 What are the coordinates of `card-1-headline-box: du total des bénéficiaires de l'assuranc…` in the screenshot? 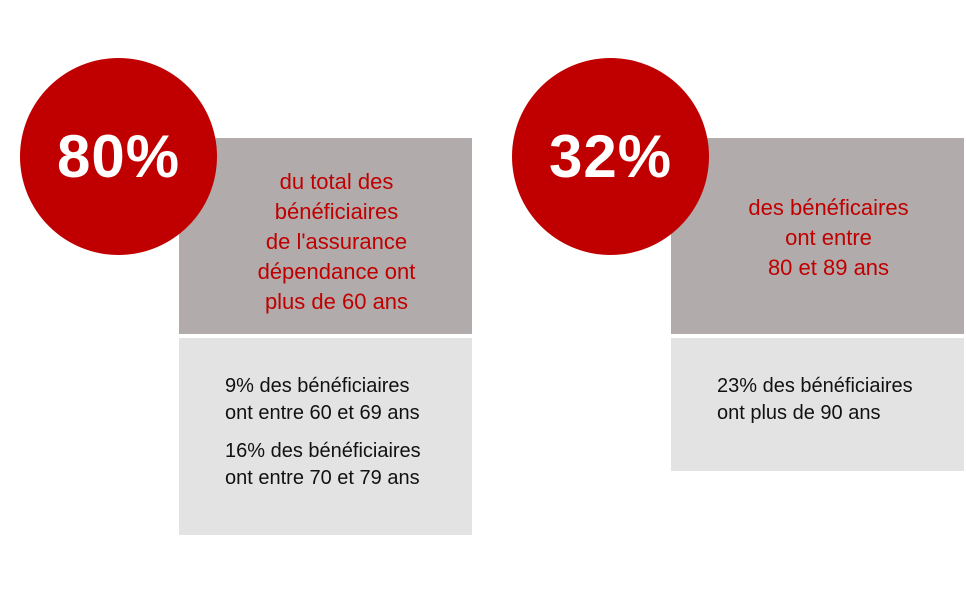 It's located at (325, 236).